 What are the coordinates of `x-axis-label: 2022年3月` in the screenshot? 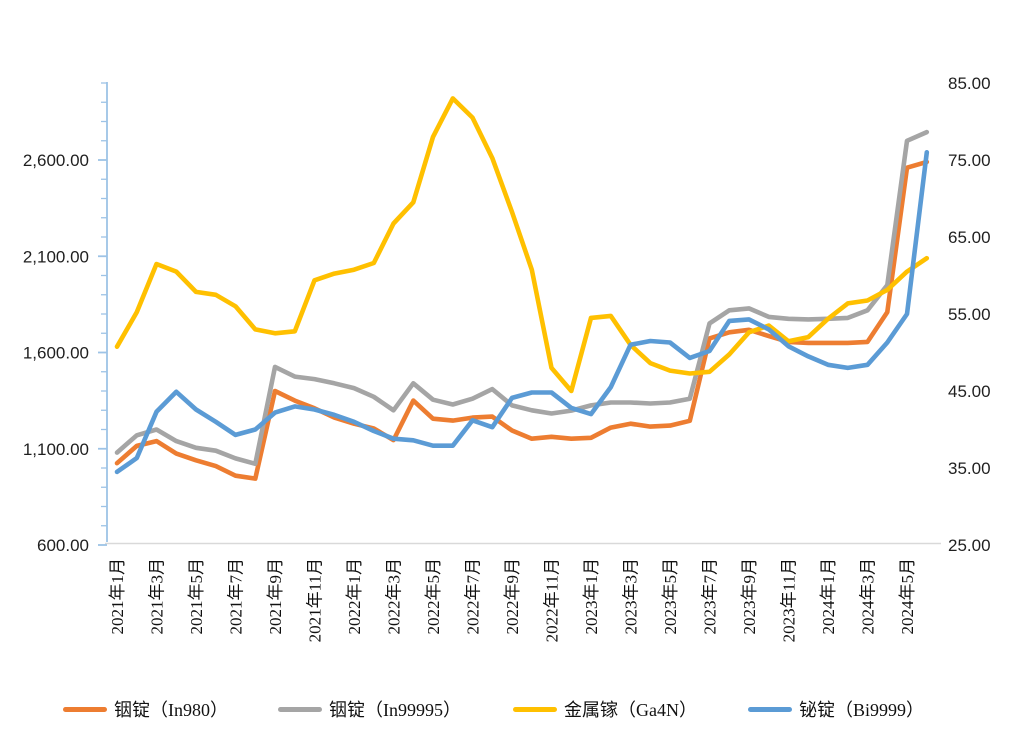 It's located at (394, 596).